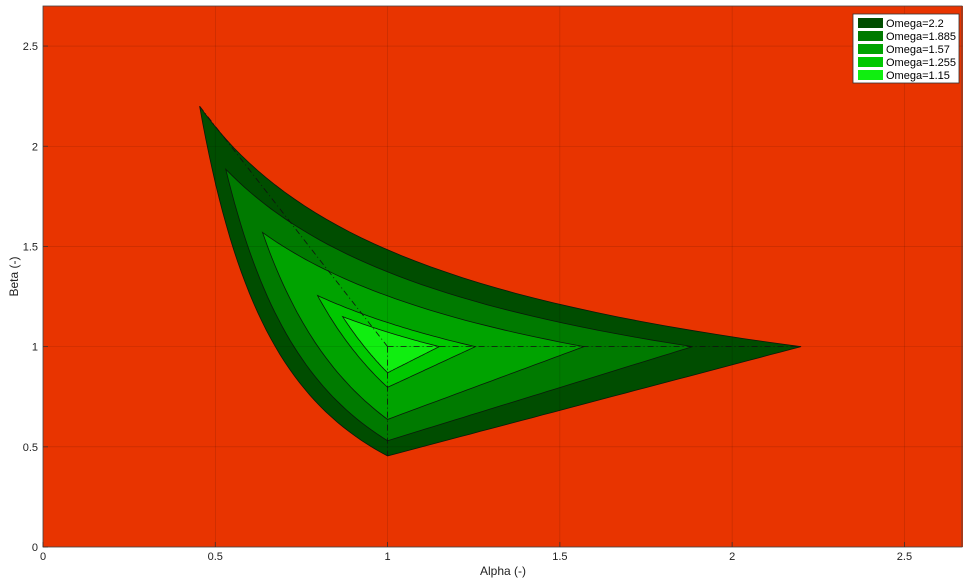 The height and width of the screenshot is (579, 963). I want to click on x-tick-label: 0, so click(43, 557).